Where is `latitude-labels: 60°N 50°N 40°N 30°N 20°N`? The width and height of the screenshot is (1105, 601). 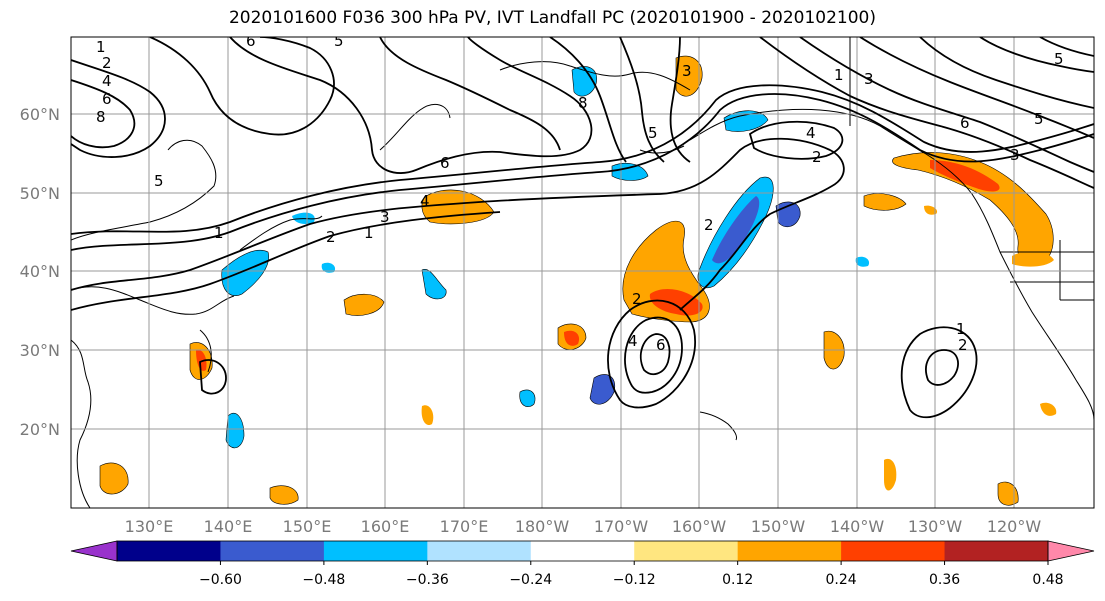
latitude-labels: 60°N 50°N 40°N 30°N 20°N is located at coordinates (40, 272).